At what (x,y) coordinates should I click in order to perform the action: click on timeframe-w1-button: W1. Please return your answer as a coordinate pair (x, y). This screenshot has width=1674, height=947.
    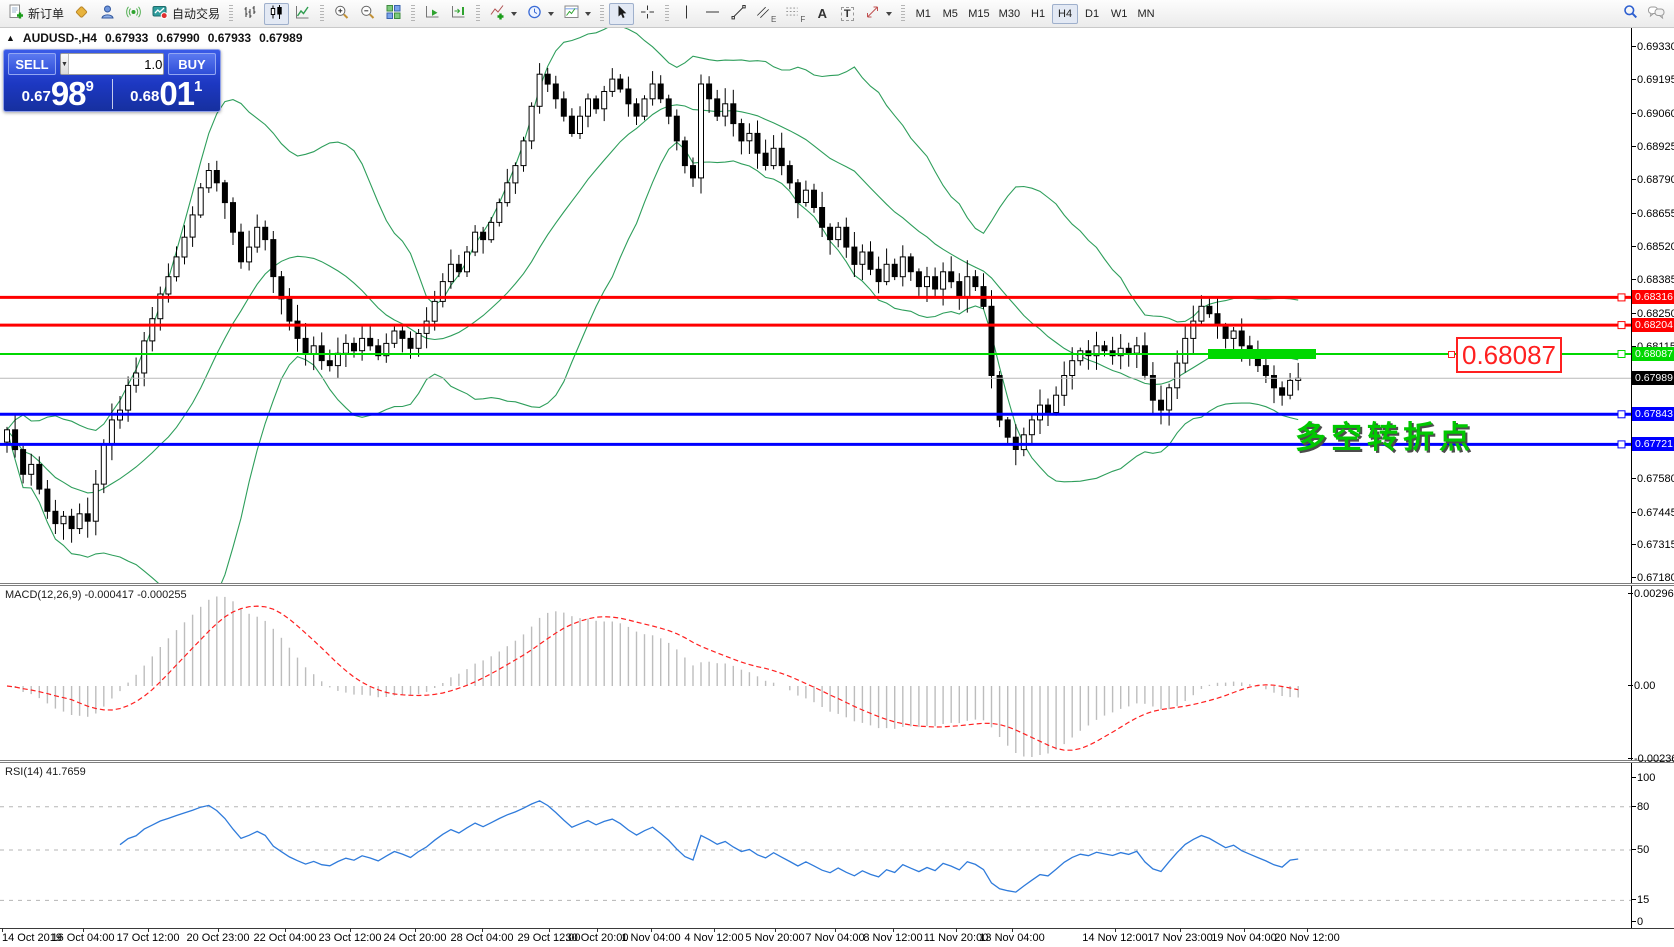
    Looking at the image, I should click on (1119, 13).